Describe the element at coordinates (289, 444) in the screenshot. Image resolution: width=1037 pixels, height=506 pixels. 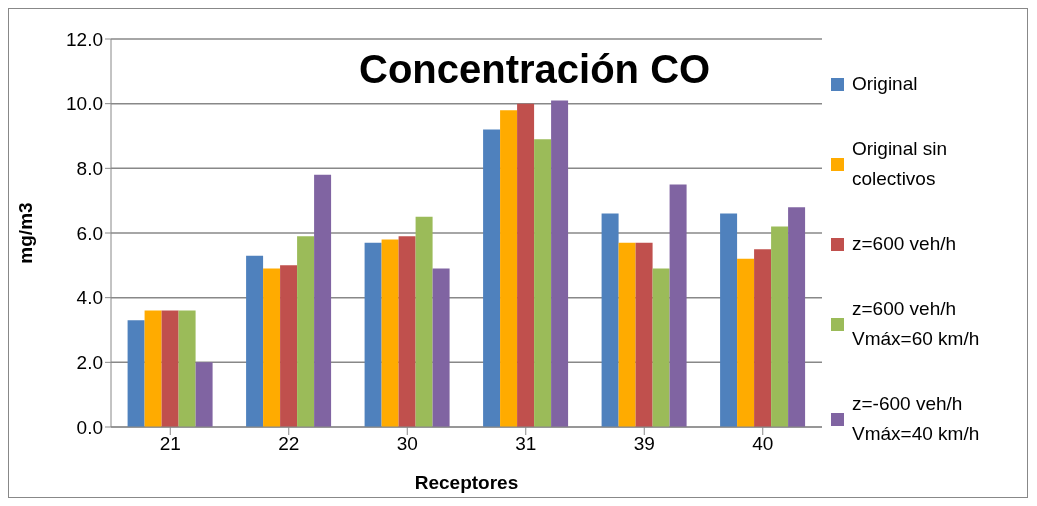
I see `x-tick-label: 22` at that location.